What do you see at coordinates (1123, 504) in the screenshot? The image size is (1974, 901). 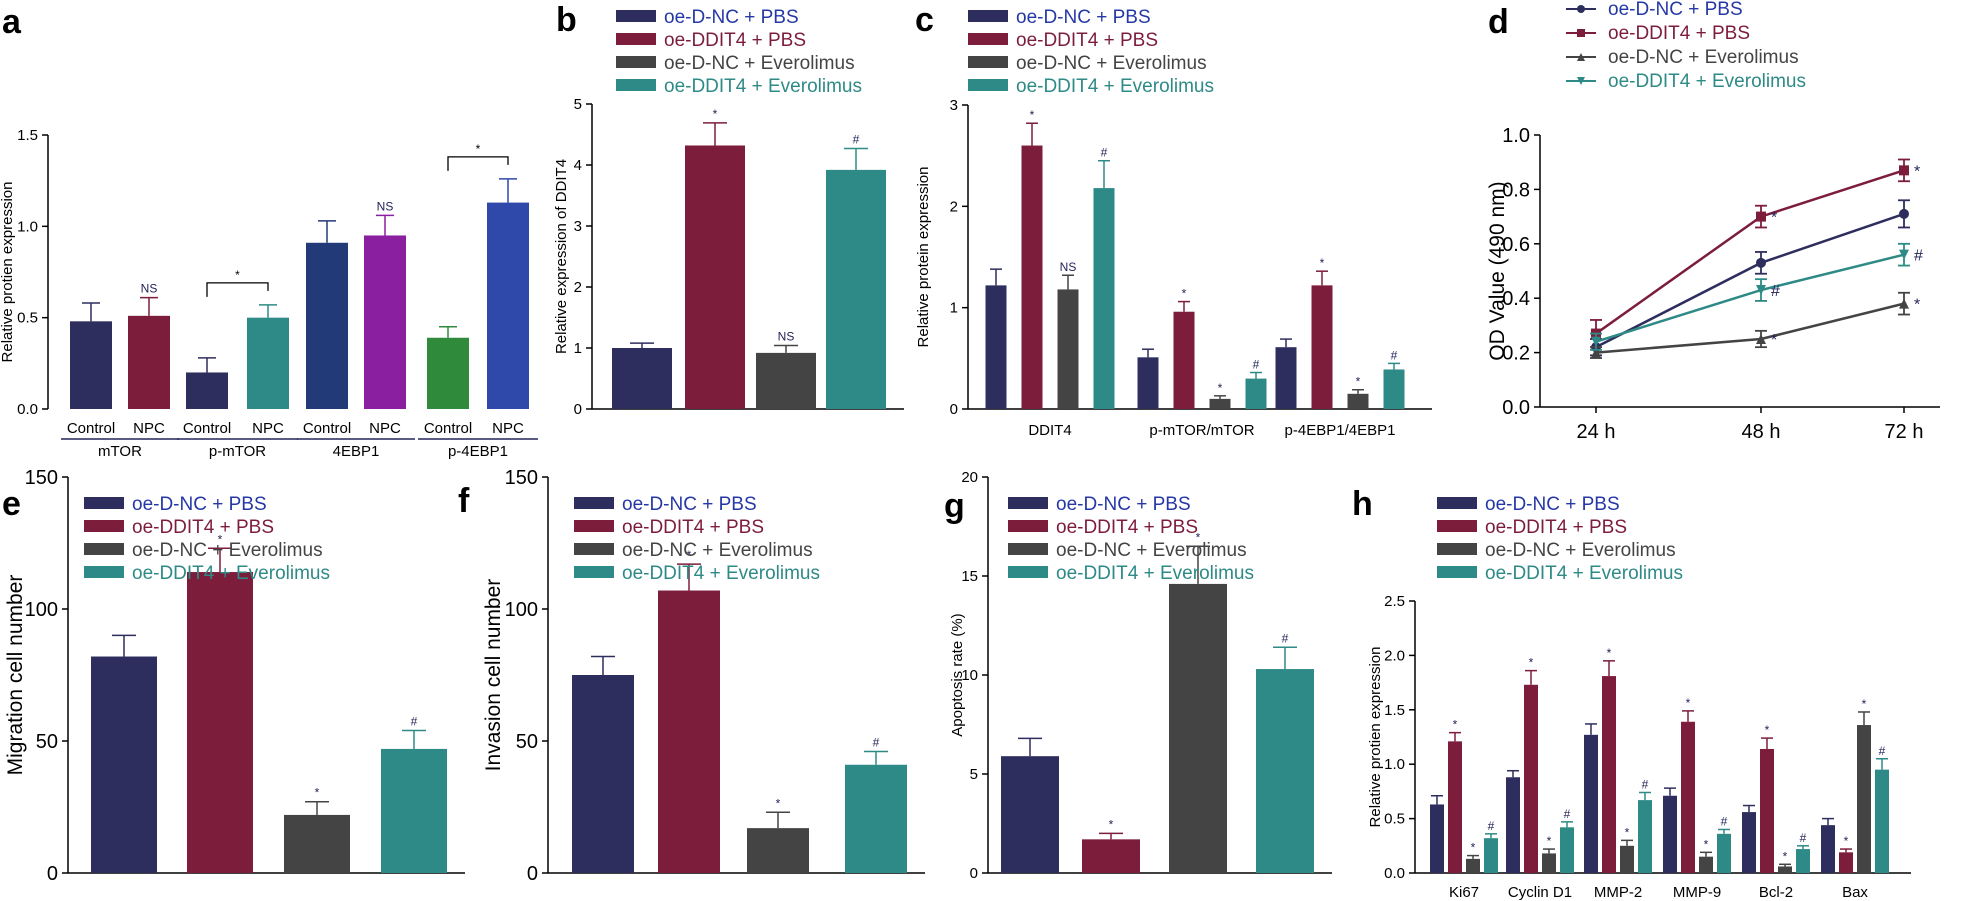 I see `g-legend-label-0: oe-D-NC + PBS` at bounding box center [1123, 504].